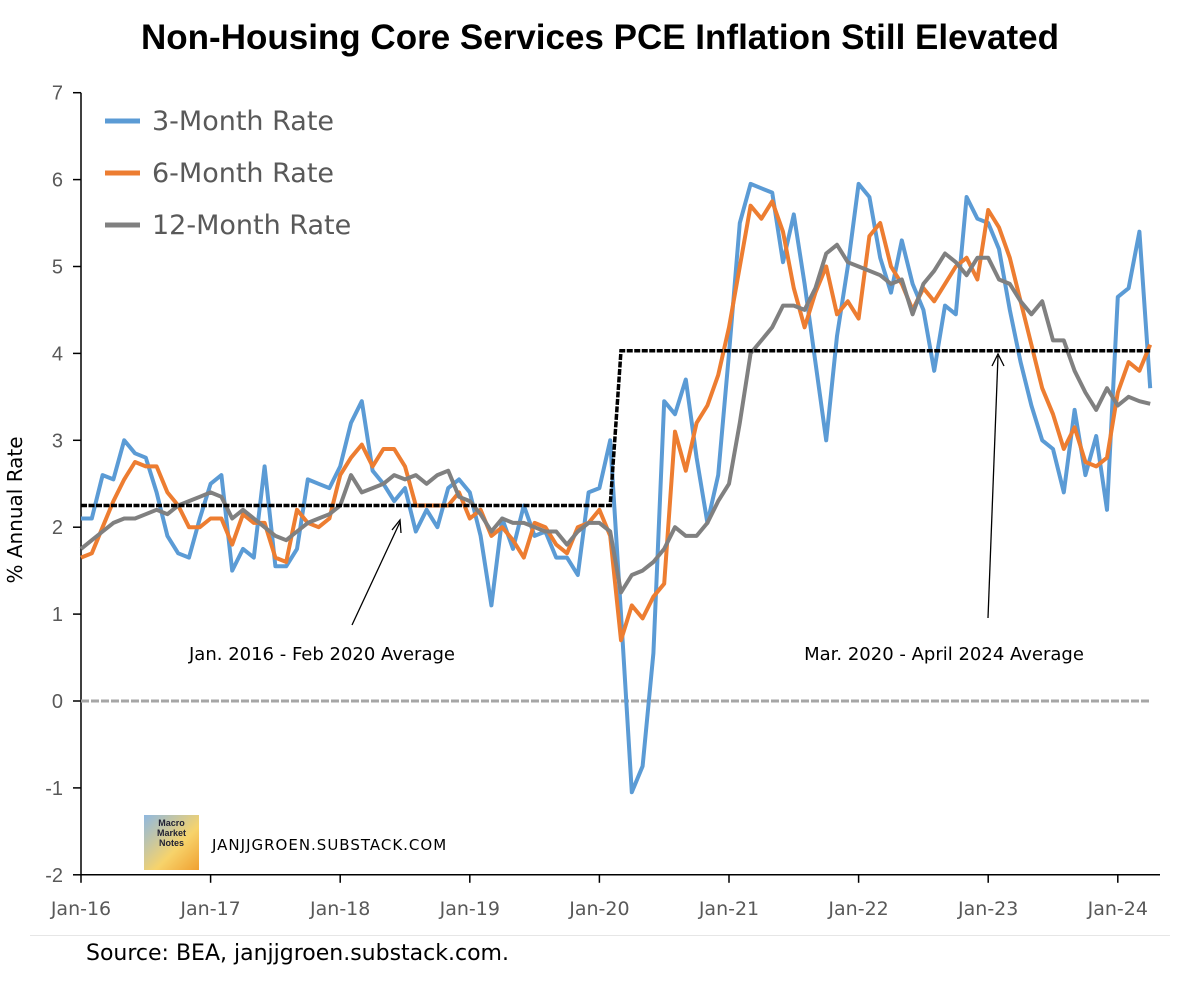 The height and width of the screenshot is (992, 1200). What do you see at coordinates (57, 702) in the screenshot?
I see `y-tick-label: 0` at bounding box center [57, 702].